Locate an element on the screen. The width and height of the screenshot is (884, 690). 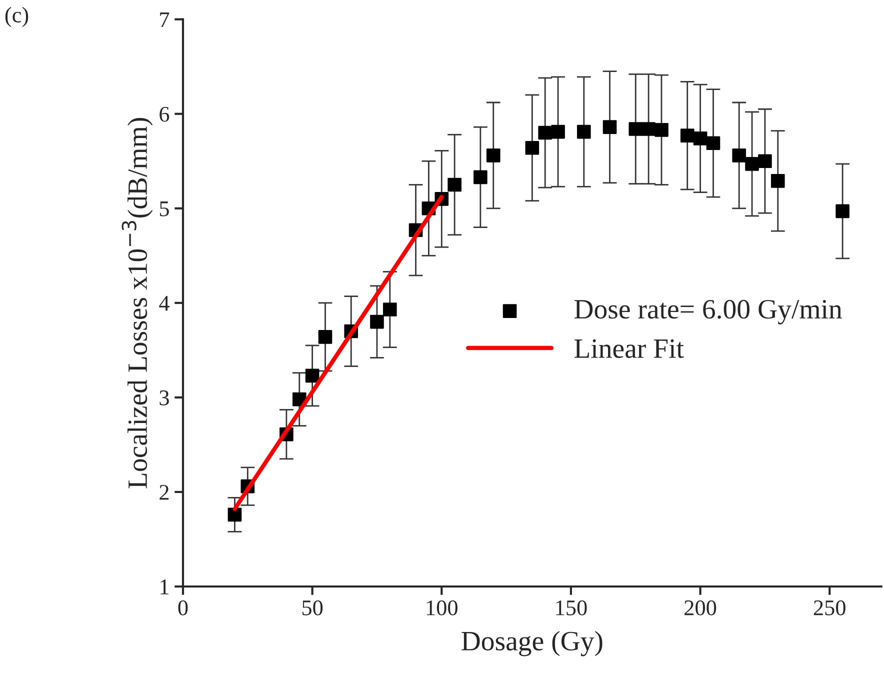
y-tick-label: 2 is located at coordinates (164, 492).